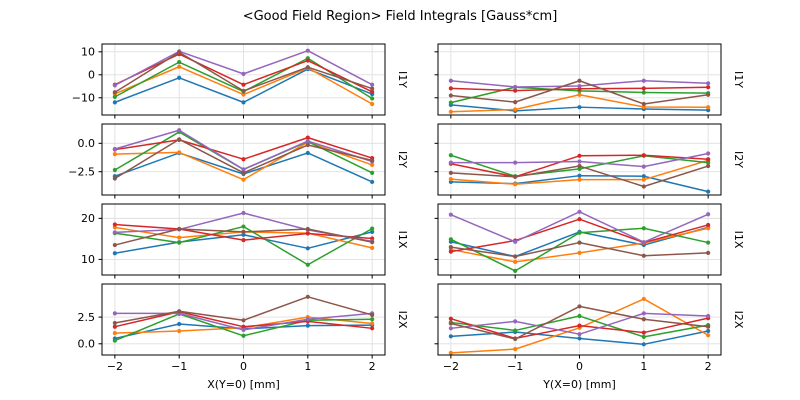  Describe the element at coordinates (243, 337) in the screenshot. I see `subplot-i2x-left: −2 −1 0 1 2 2.5 0.0 I2X X(Y=0) [mm]` at that location.